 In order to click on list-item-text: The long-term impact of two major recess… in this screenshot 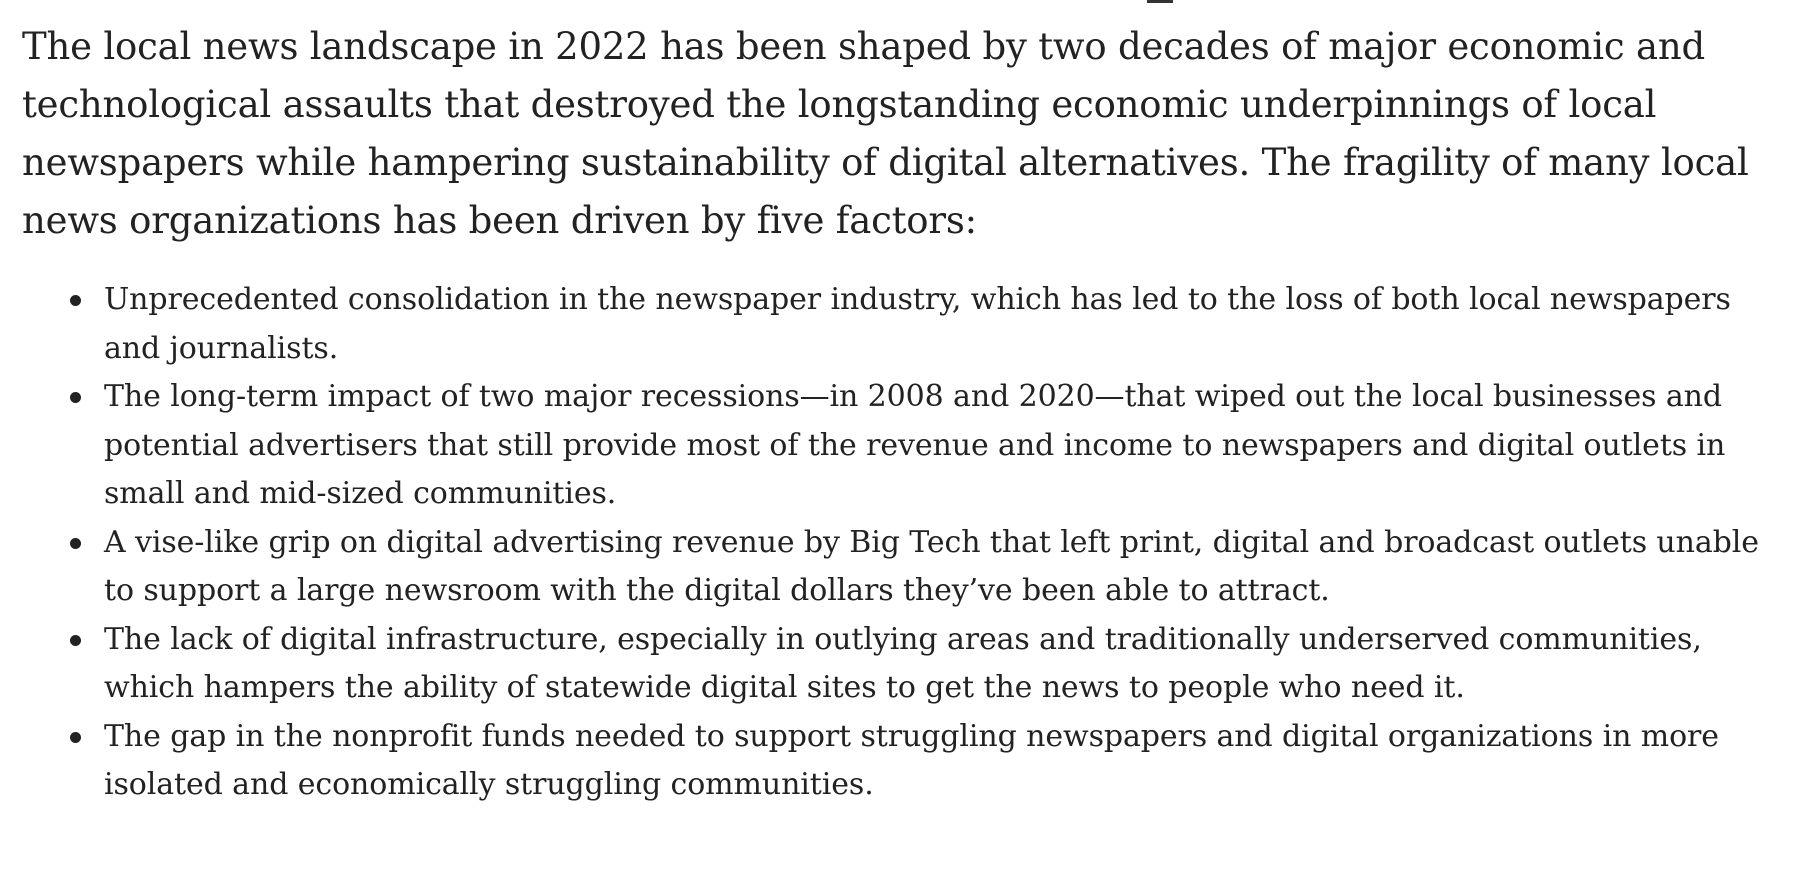, I will do `click(915, 445)`.